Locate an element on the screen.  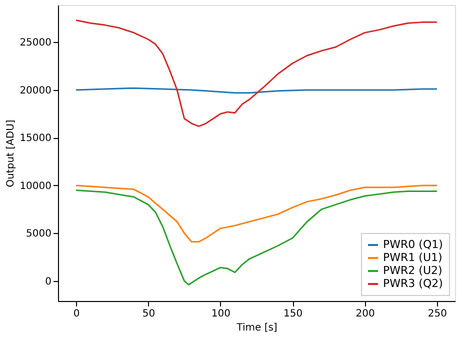
legend-label: PWR1 (U1) is located at coordinates (412, 257).